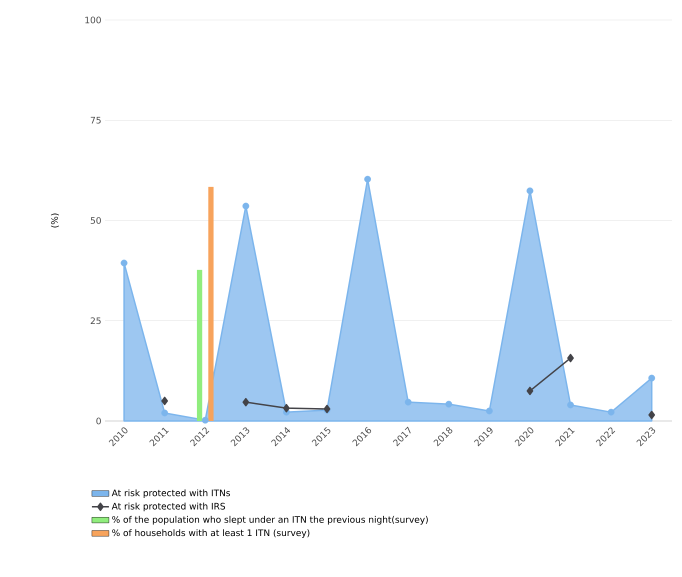 The width and height of the screenshot is (682, 577). I want to click on legend-label: % of households with at least 1 ITN (survey), so click(211, 533).